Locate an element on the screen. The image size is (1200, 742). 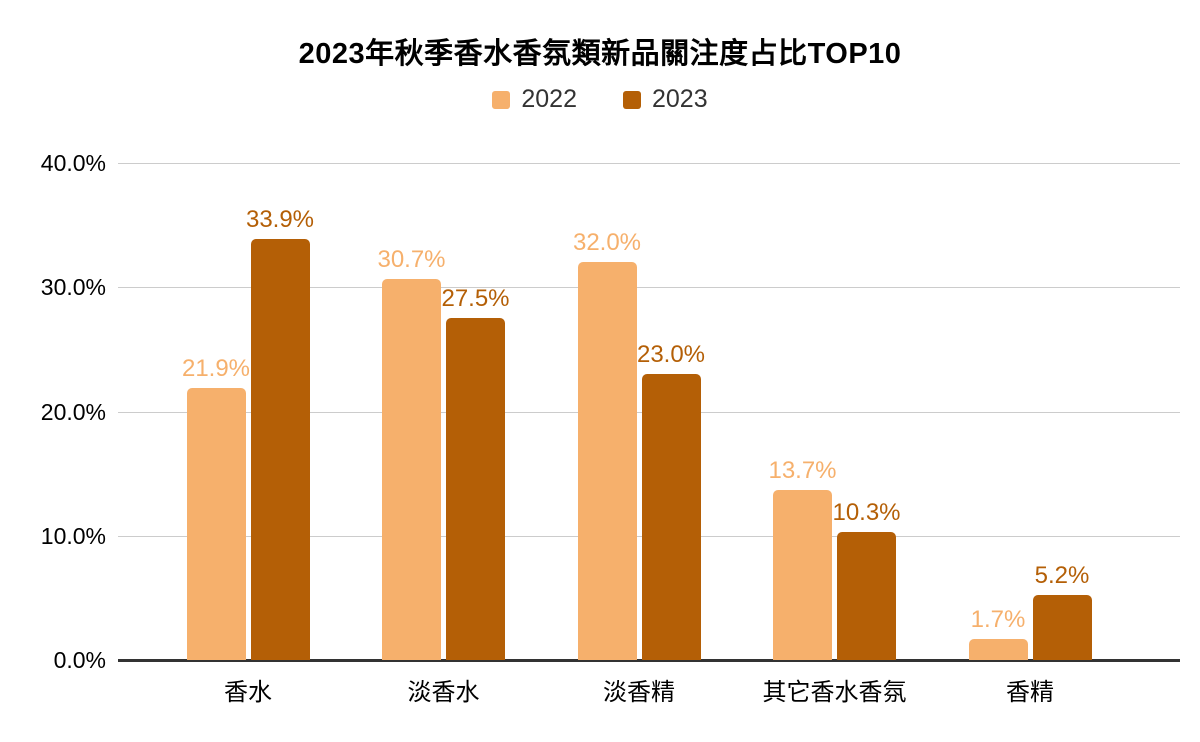
legend-label-2022: 2022 is located at coordinates (549, 99).